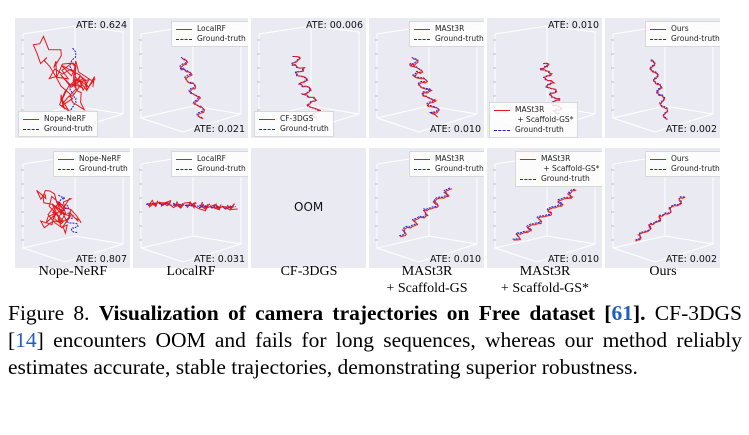 This screenshot has height=435, width=749. Describe the element at coordinates (219, 129) in the screenshot. I see `ate-value: ATE: 0.021` at that location.